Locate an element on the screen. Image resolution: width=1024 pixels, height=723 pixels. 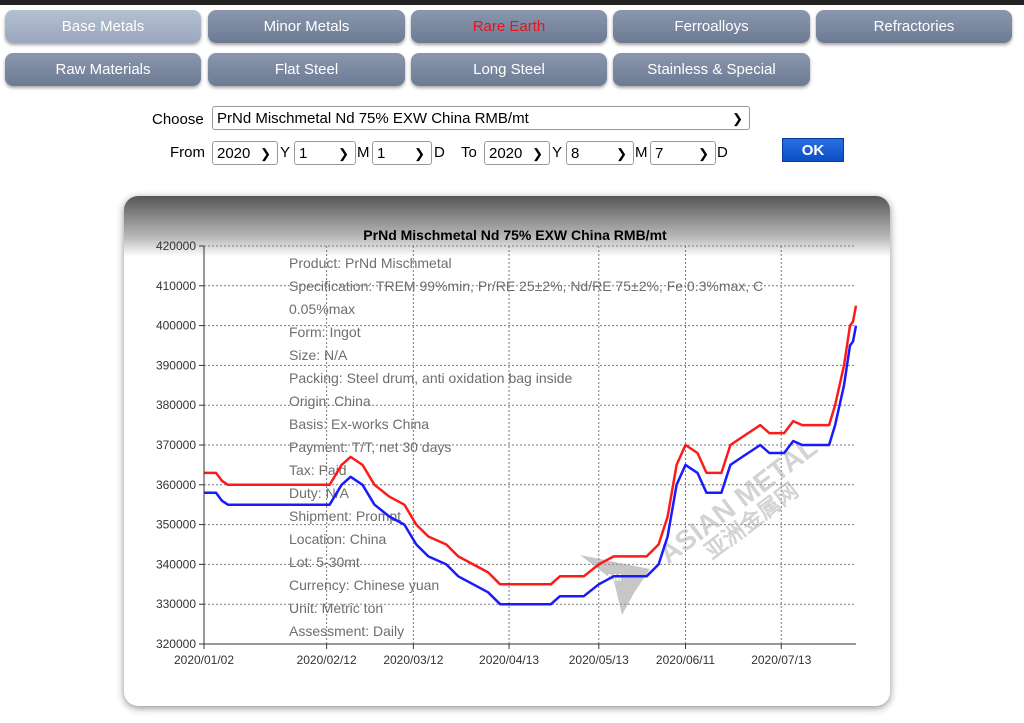
spec-annotation: Unit: Metric ton is located at coordinates (336, 608).